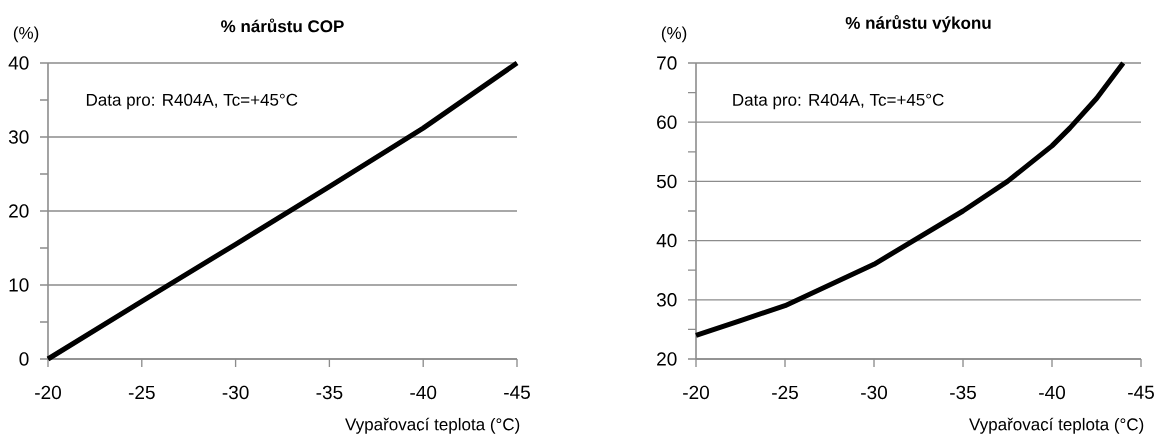  Describe the element at coordinates (918, 24) in the screenshot. I see `chart-title: % nárůstu výkonu` at that location.